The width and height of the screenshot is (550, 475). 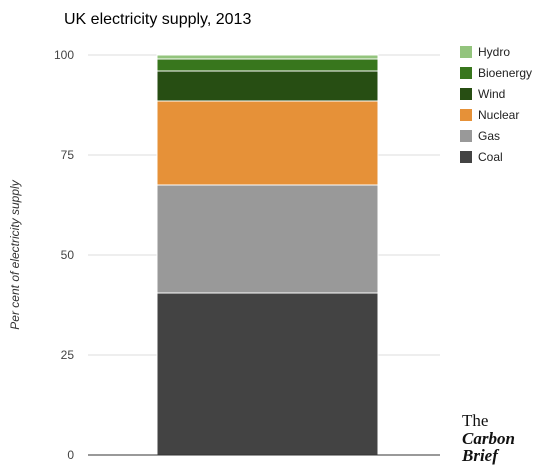 I want to click on legend-label-gas: Gas, so click(x=489, y=136).